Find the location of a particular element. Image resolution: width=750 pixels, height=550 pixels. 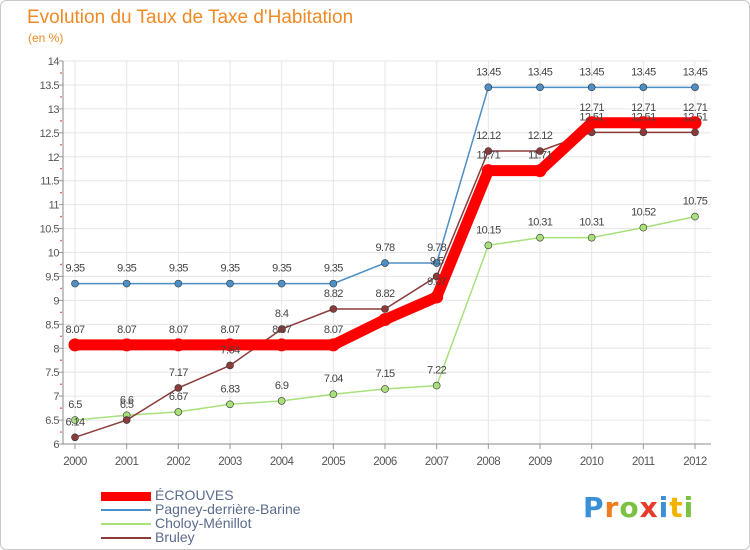

chart-title: Evolution du Taux de Taxe d'Habitation is located at coordinates (190, 17).